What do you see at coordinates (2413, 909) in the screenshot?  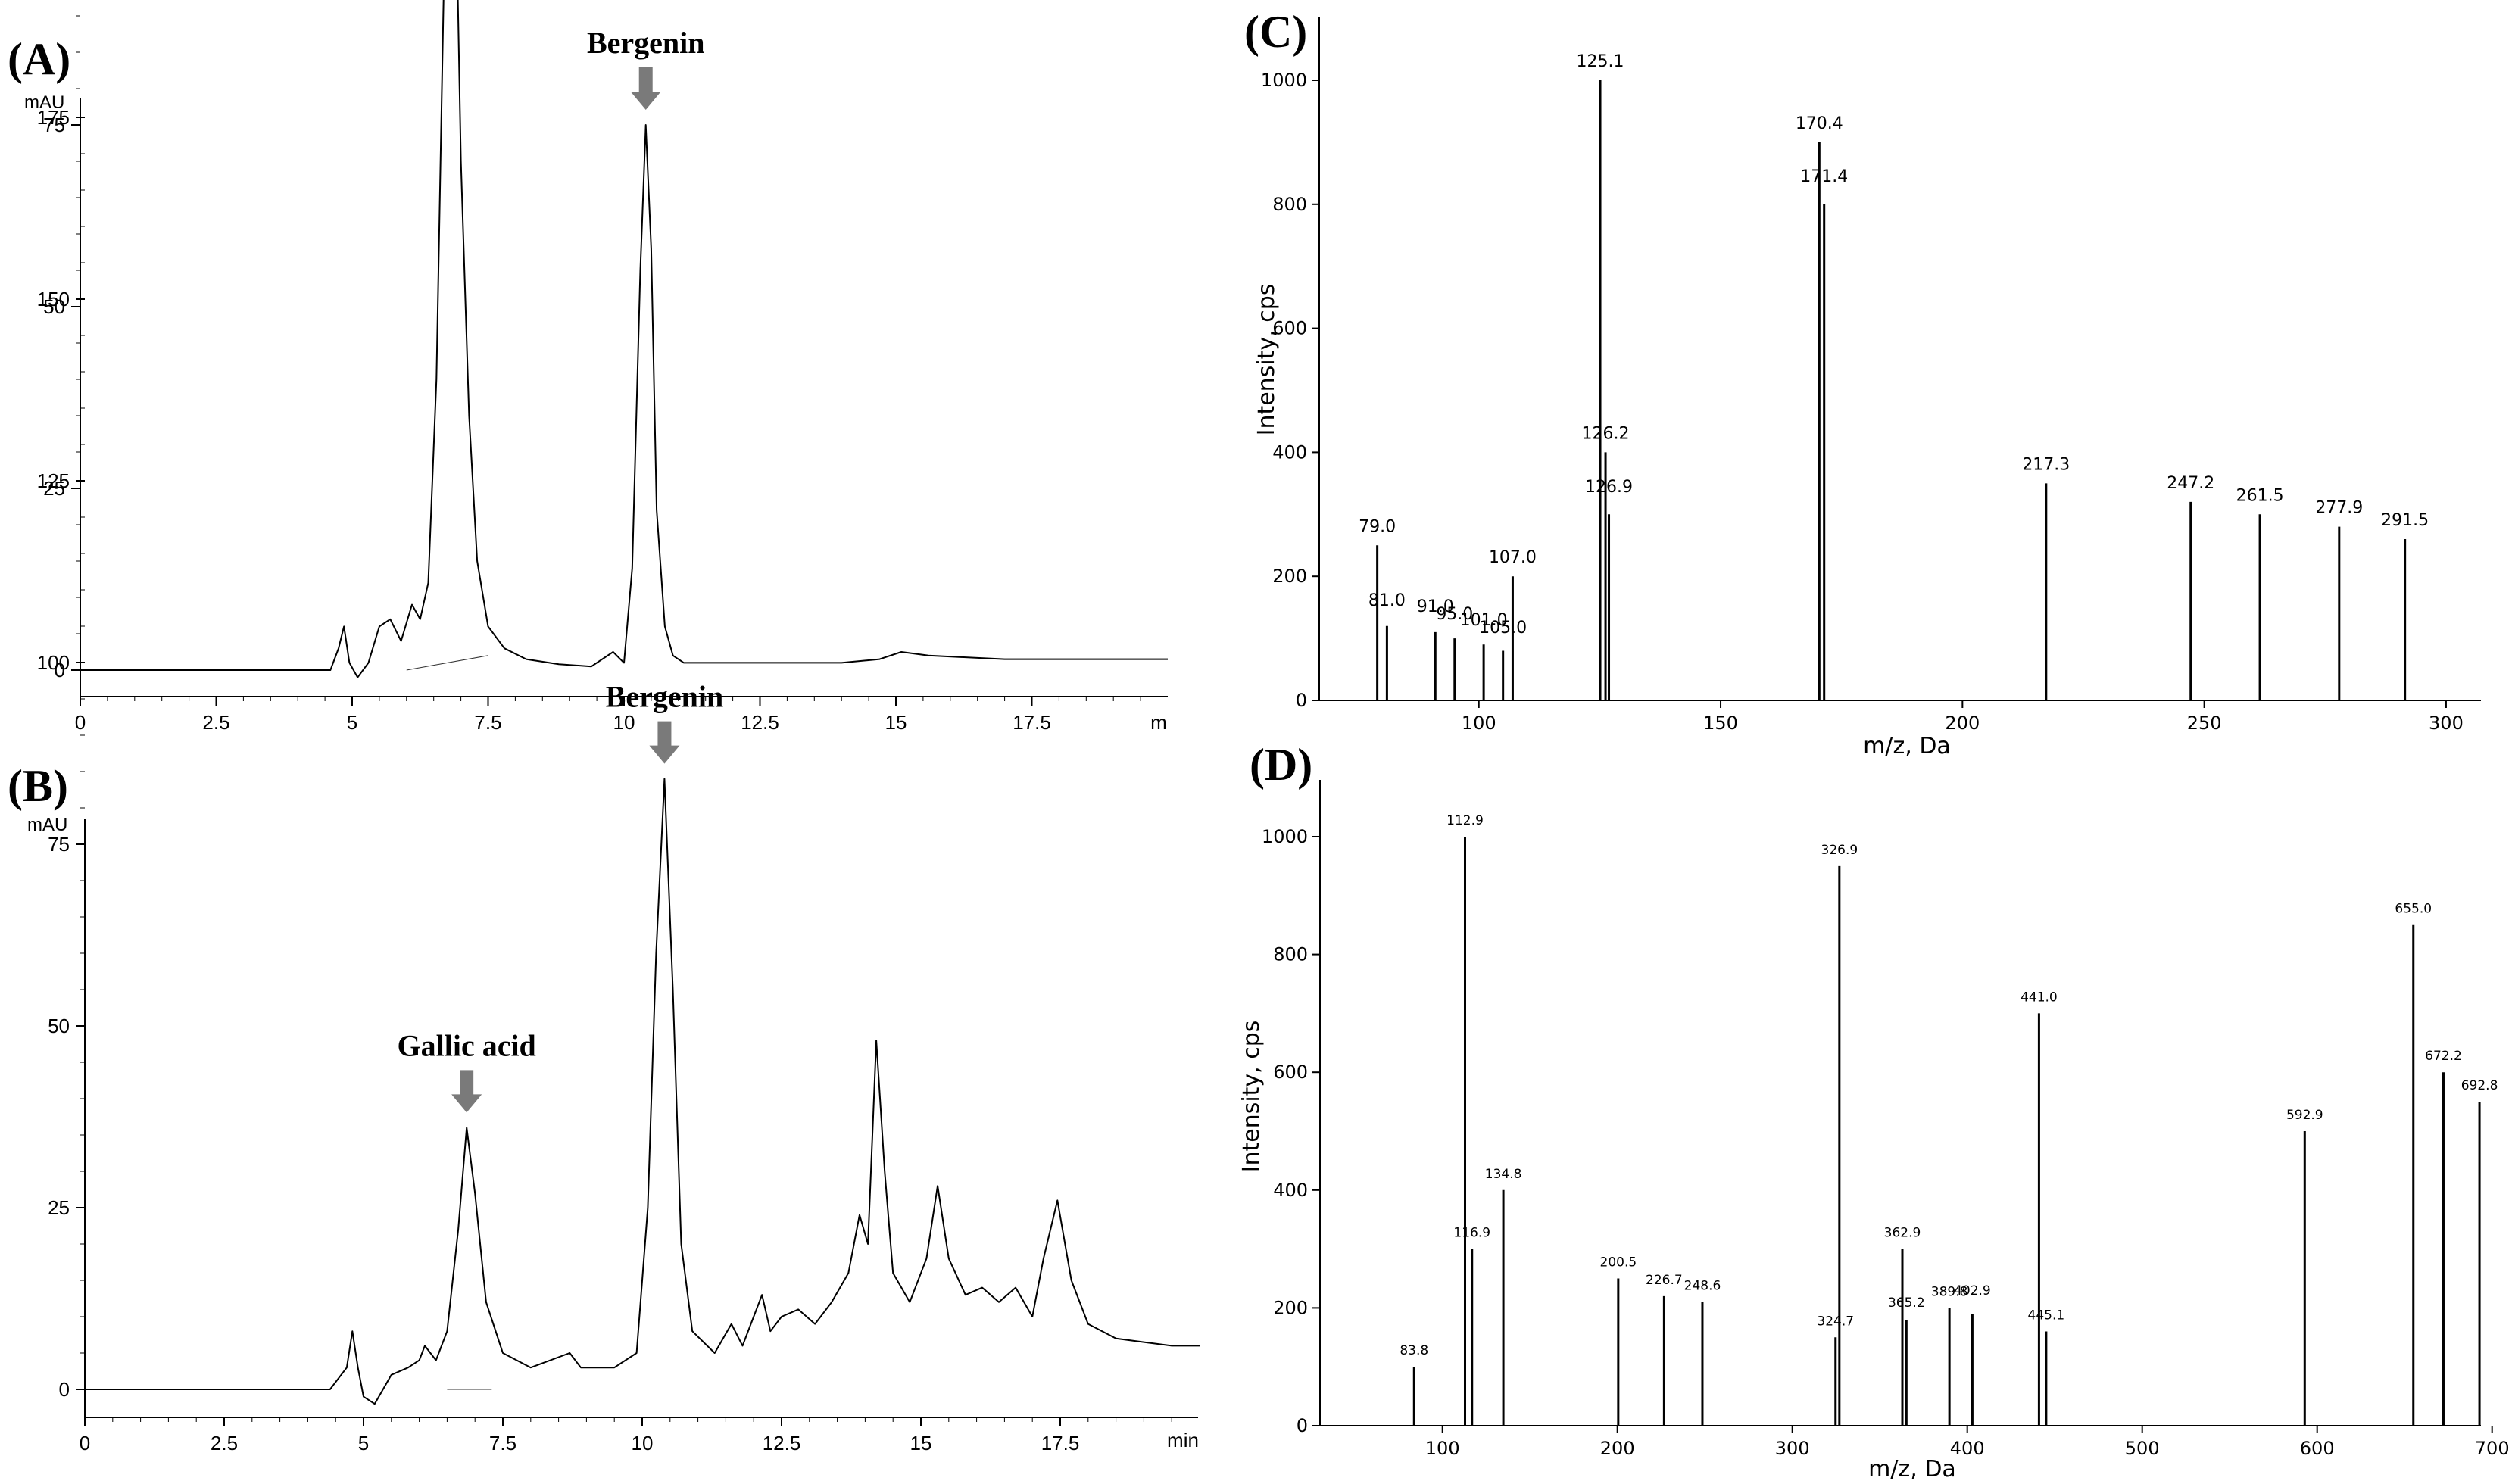 I see `peak-label: 655.0` at bounding box center [2413, 909].